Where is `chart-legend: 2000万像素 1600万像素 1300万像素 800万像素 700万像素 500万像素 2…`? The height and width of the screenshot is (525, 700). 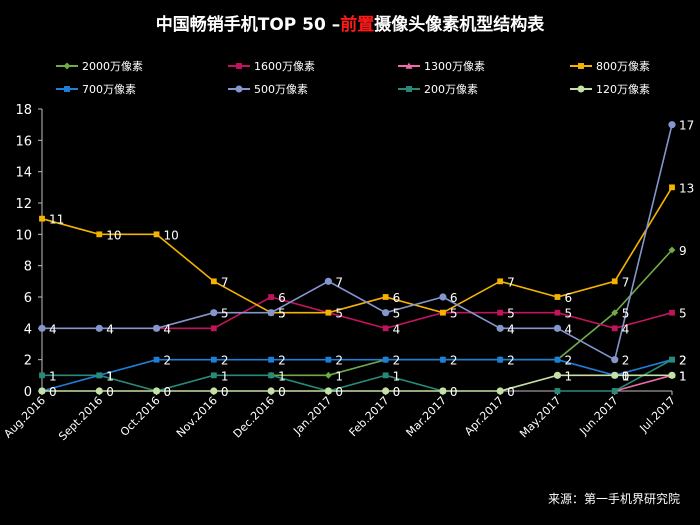 chart-legend: 2000万像素 1600万像素 1300万像素 800万像素 700万像素 500万像素 2… is located at coordinates (353, 78).